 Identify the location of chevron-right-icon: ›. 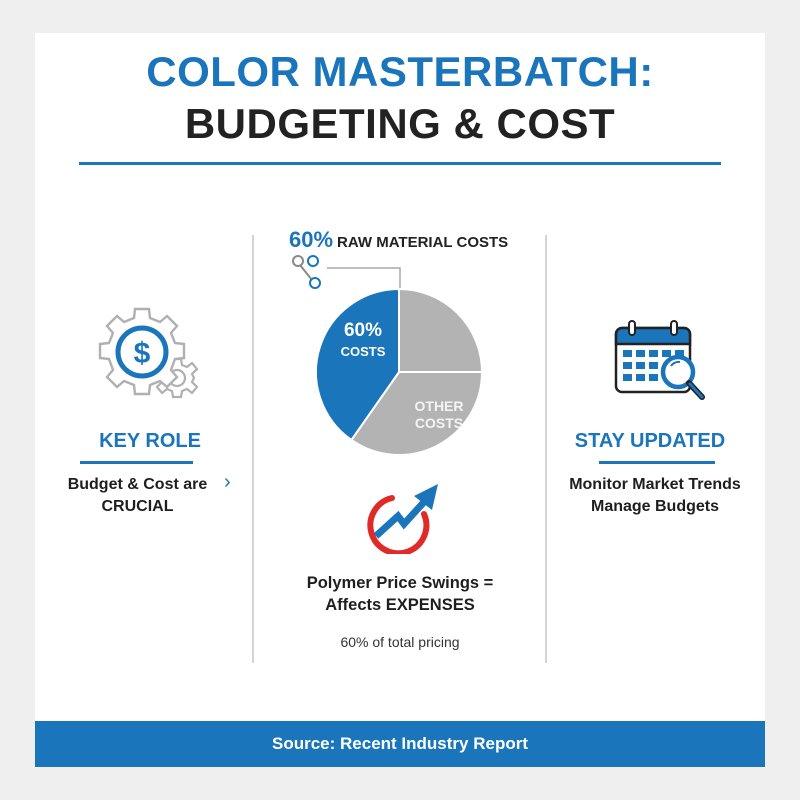
(227, 482).